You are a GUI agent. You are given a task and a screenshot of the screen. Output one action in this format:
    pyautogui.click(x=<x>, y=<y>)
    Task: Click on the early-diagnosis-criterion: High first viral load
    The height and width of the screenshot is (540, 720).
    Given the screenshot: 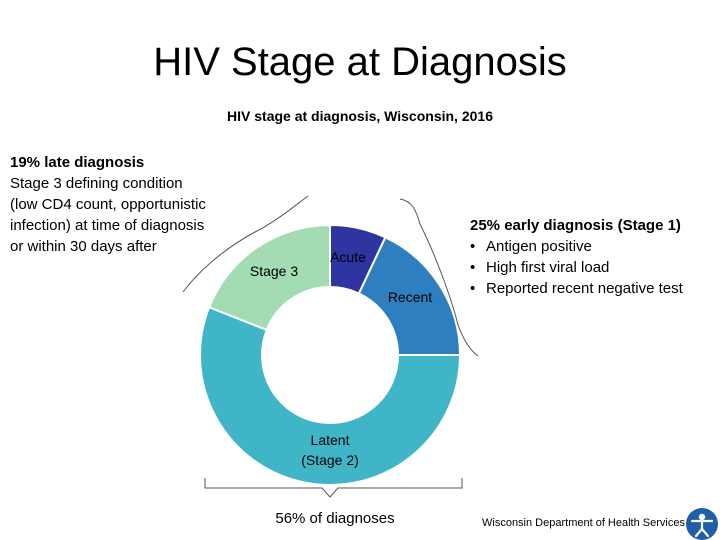 What is the action you would take?
    pyautogui.click(x=595, y=267)
    